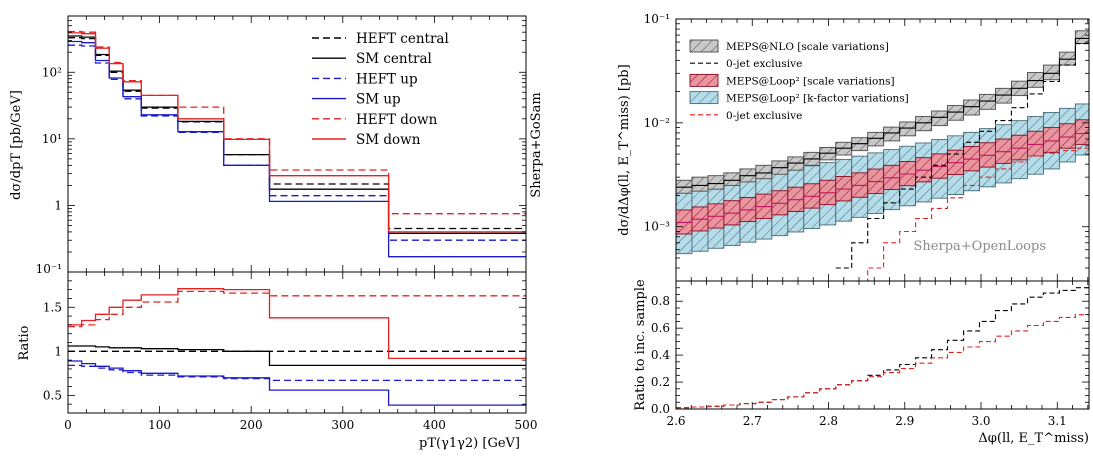  Describe the element at coordinates (58, 351) in the screenshot. I see `left-ratio-tick-label: 1` at that location.